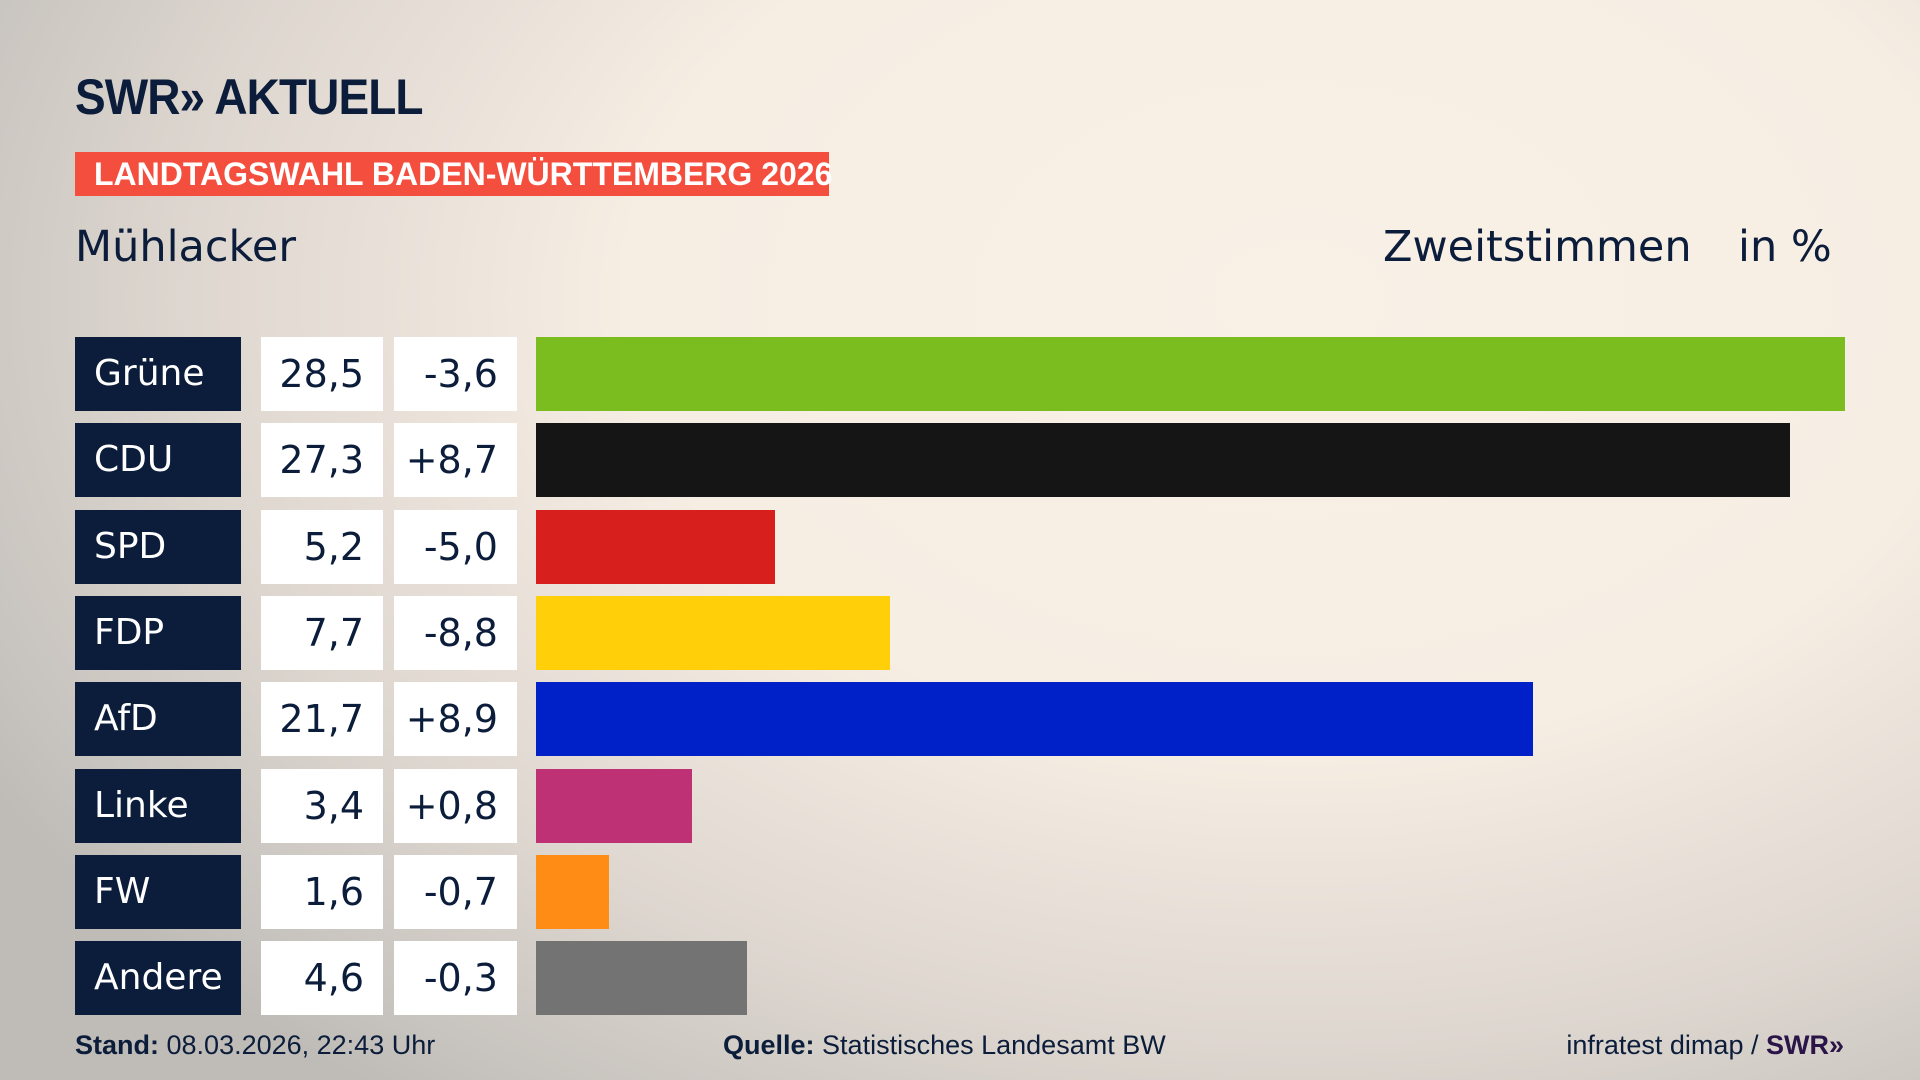 This screenshot has width=1920, height=1080. I want to click on bar-row: Andere 4,6 -0,3, so click(960, 978).